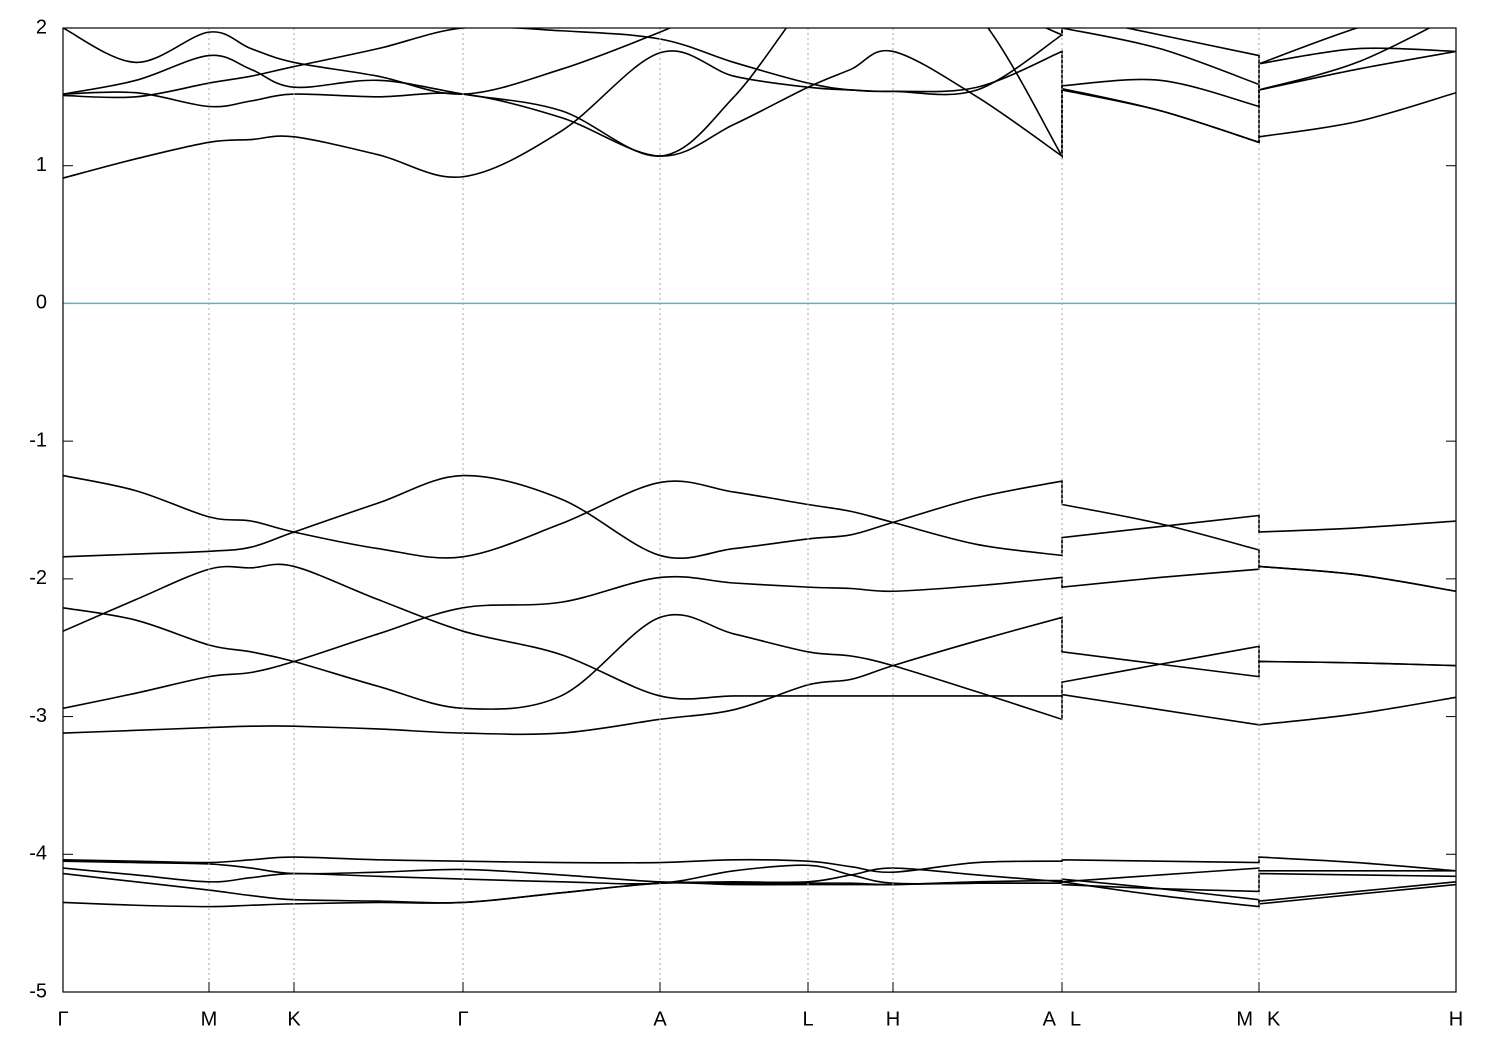 The width and height of the screenshot is (1500, 1050). Describe the element at coordinates (38, 440) in the screenshot. I see `y-tick-label: -1` at that location.